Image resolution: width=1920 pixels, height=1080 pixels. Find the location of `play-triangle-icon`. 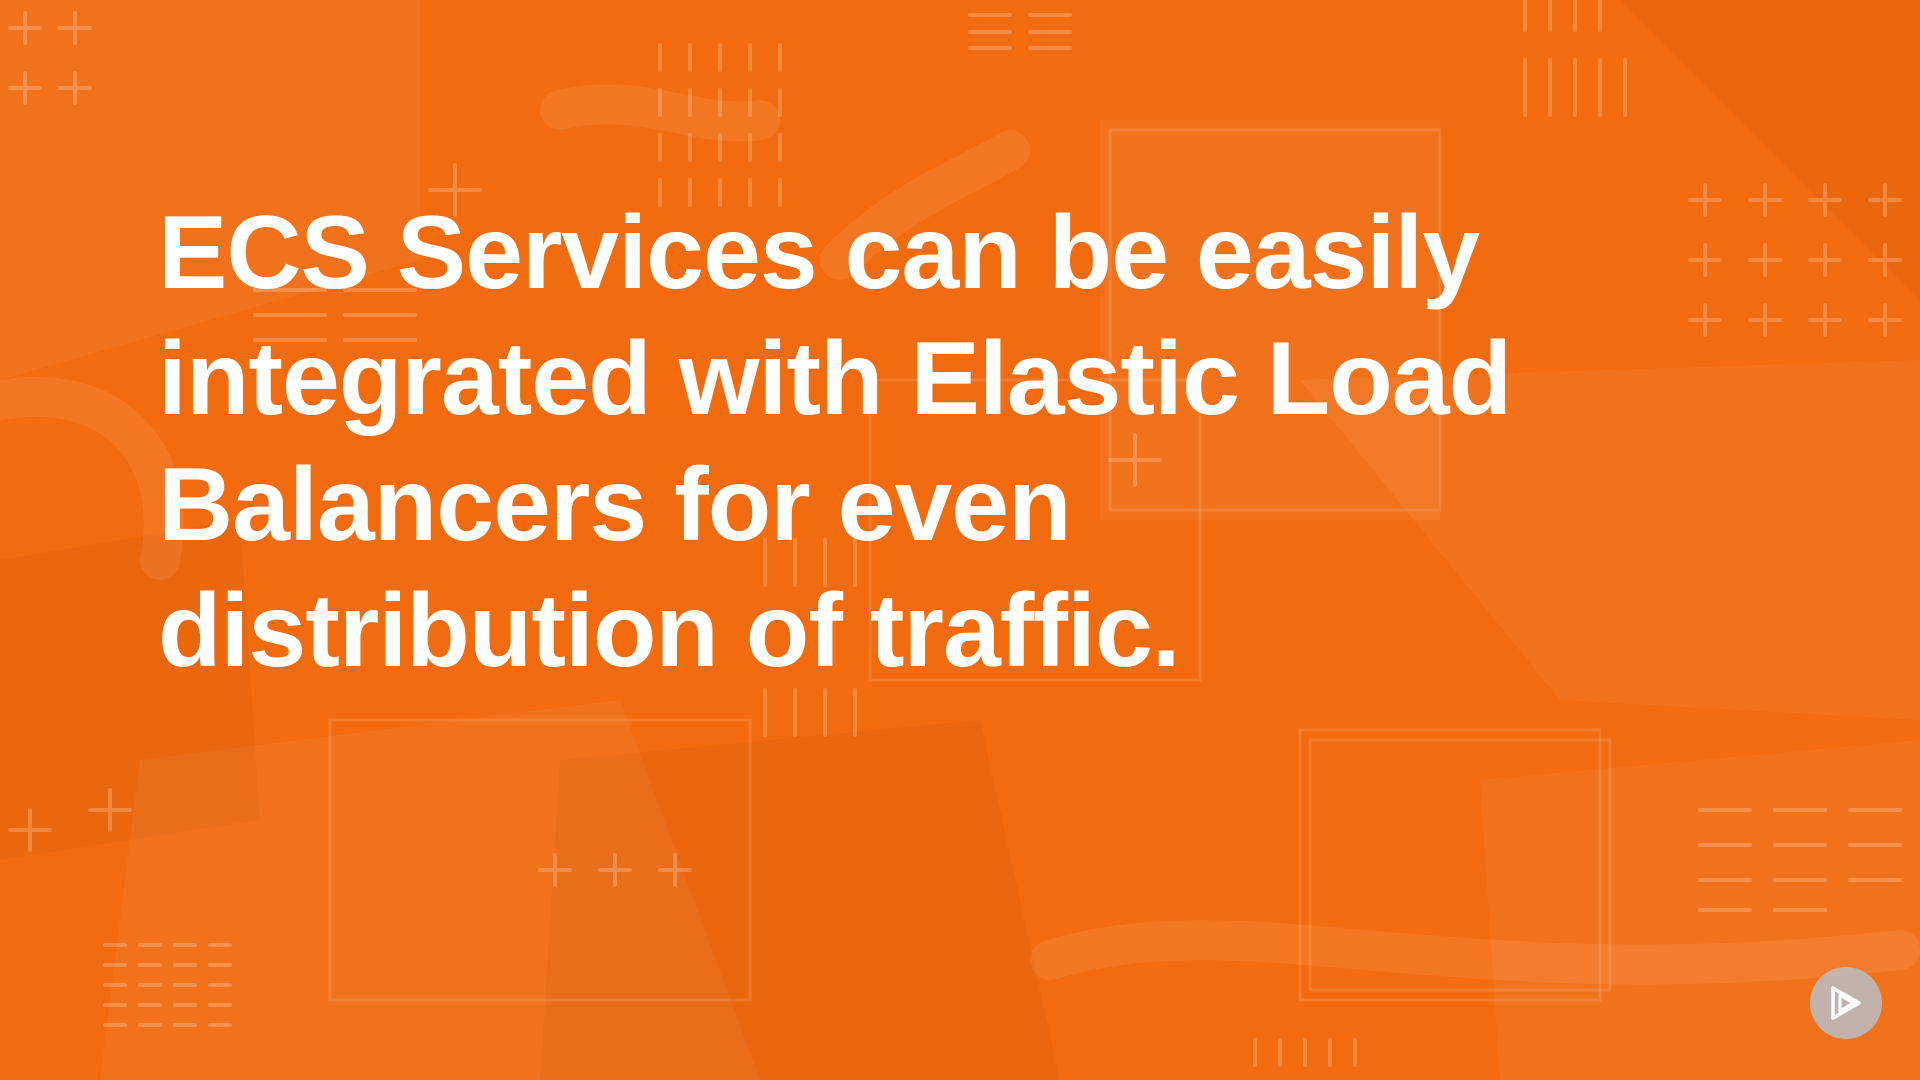

play-triangle-icon is located at coordinates (1846, 1003).